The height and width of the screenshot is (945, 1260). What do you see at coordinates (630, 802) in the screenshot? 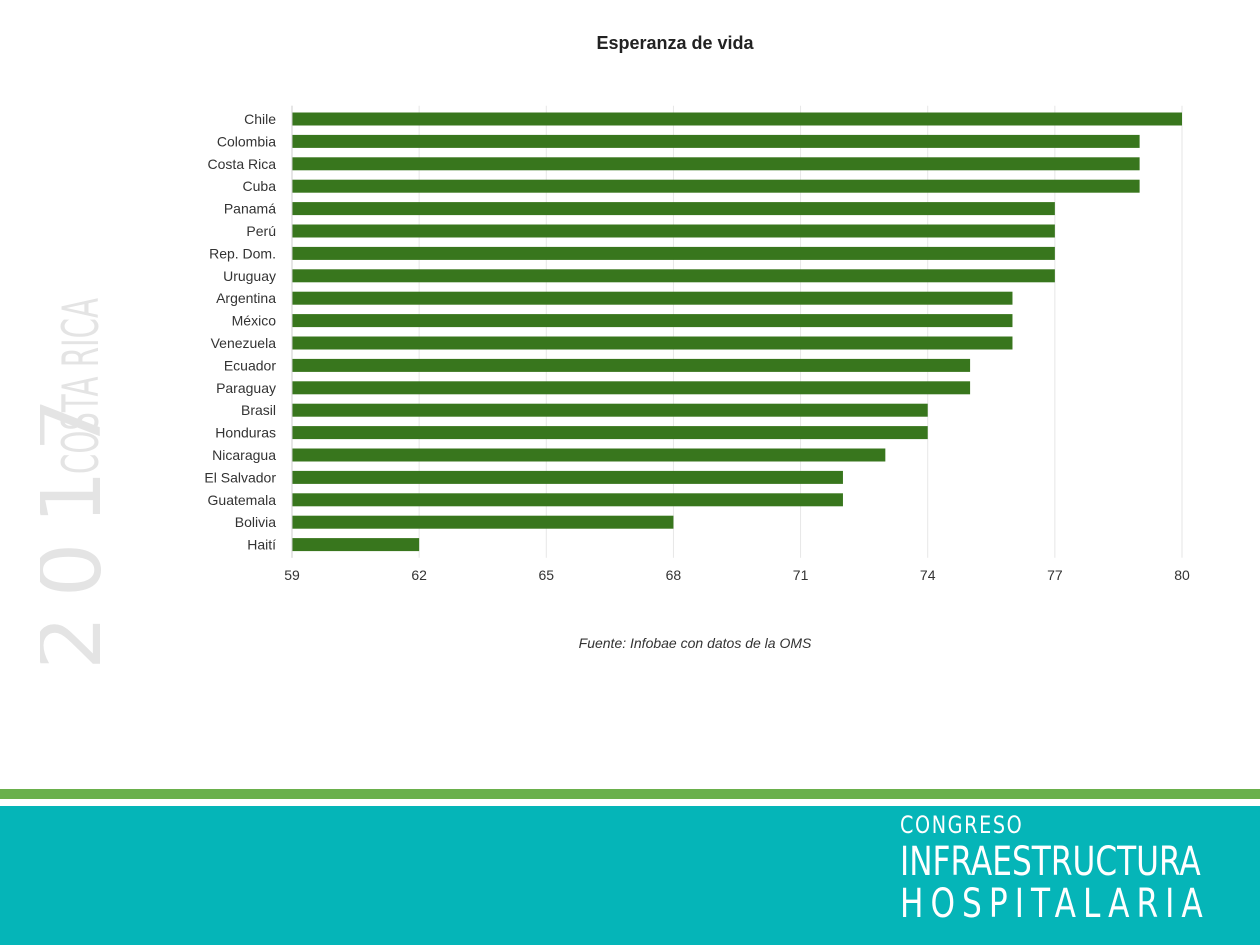
I see `footer-gap` at bounding box center [630, 802].